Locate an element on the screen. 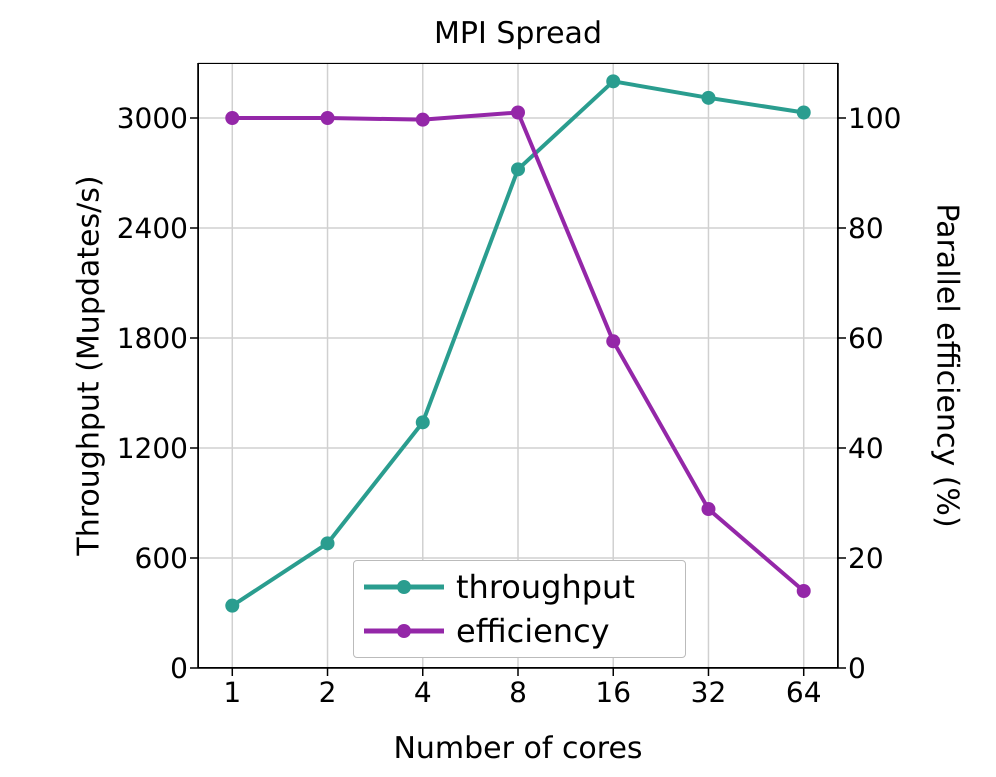 The height and width of the screenshot is (777, 996). y2-tick-label: 40 is located at coordinates (866, 448).